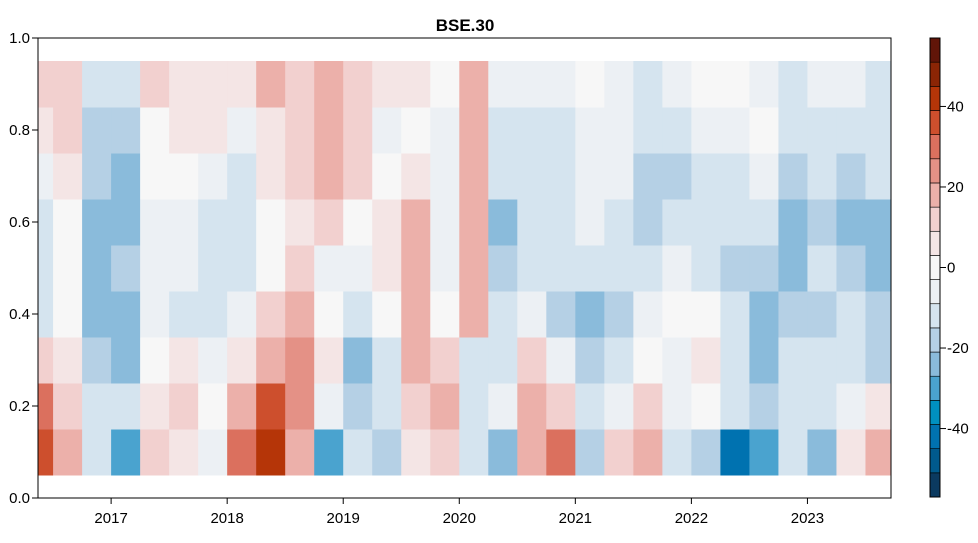 This screenshot has height=543, width=978. What do you see at coordinates (19, 38) in the screenshot?
I see `y-tick-label: 1.0` at bounding box center [19, 38].